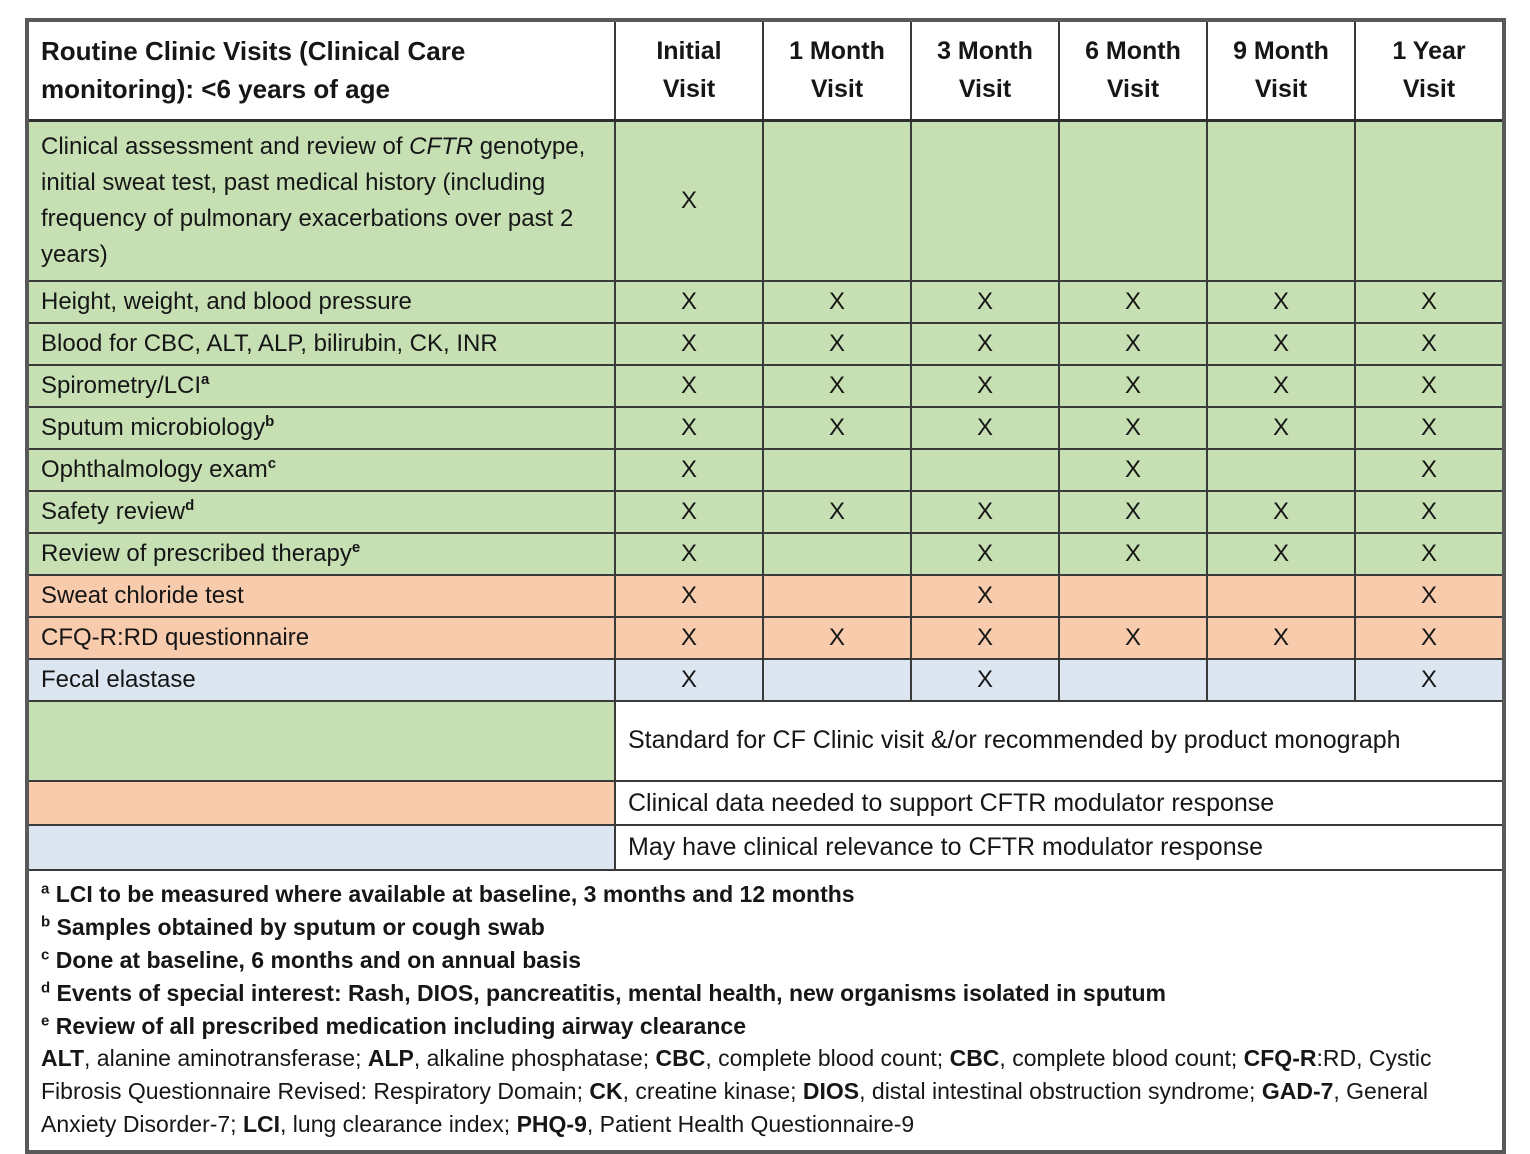 This screenshot has height=1154, width=1530. I want to click on legend-swatch-orange, so click(321, 803).